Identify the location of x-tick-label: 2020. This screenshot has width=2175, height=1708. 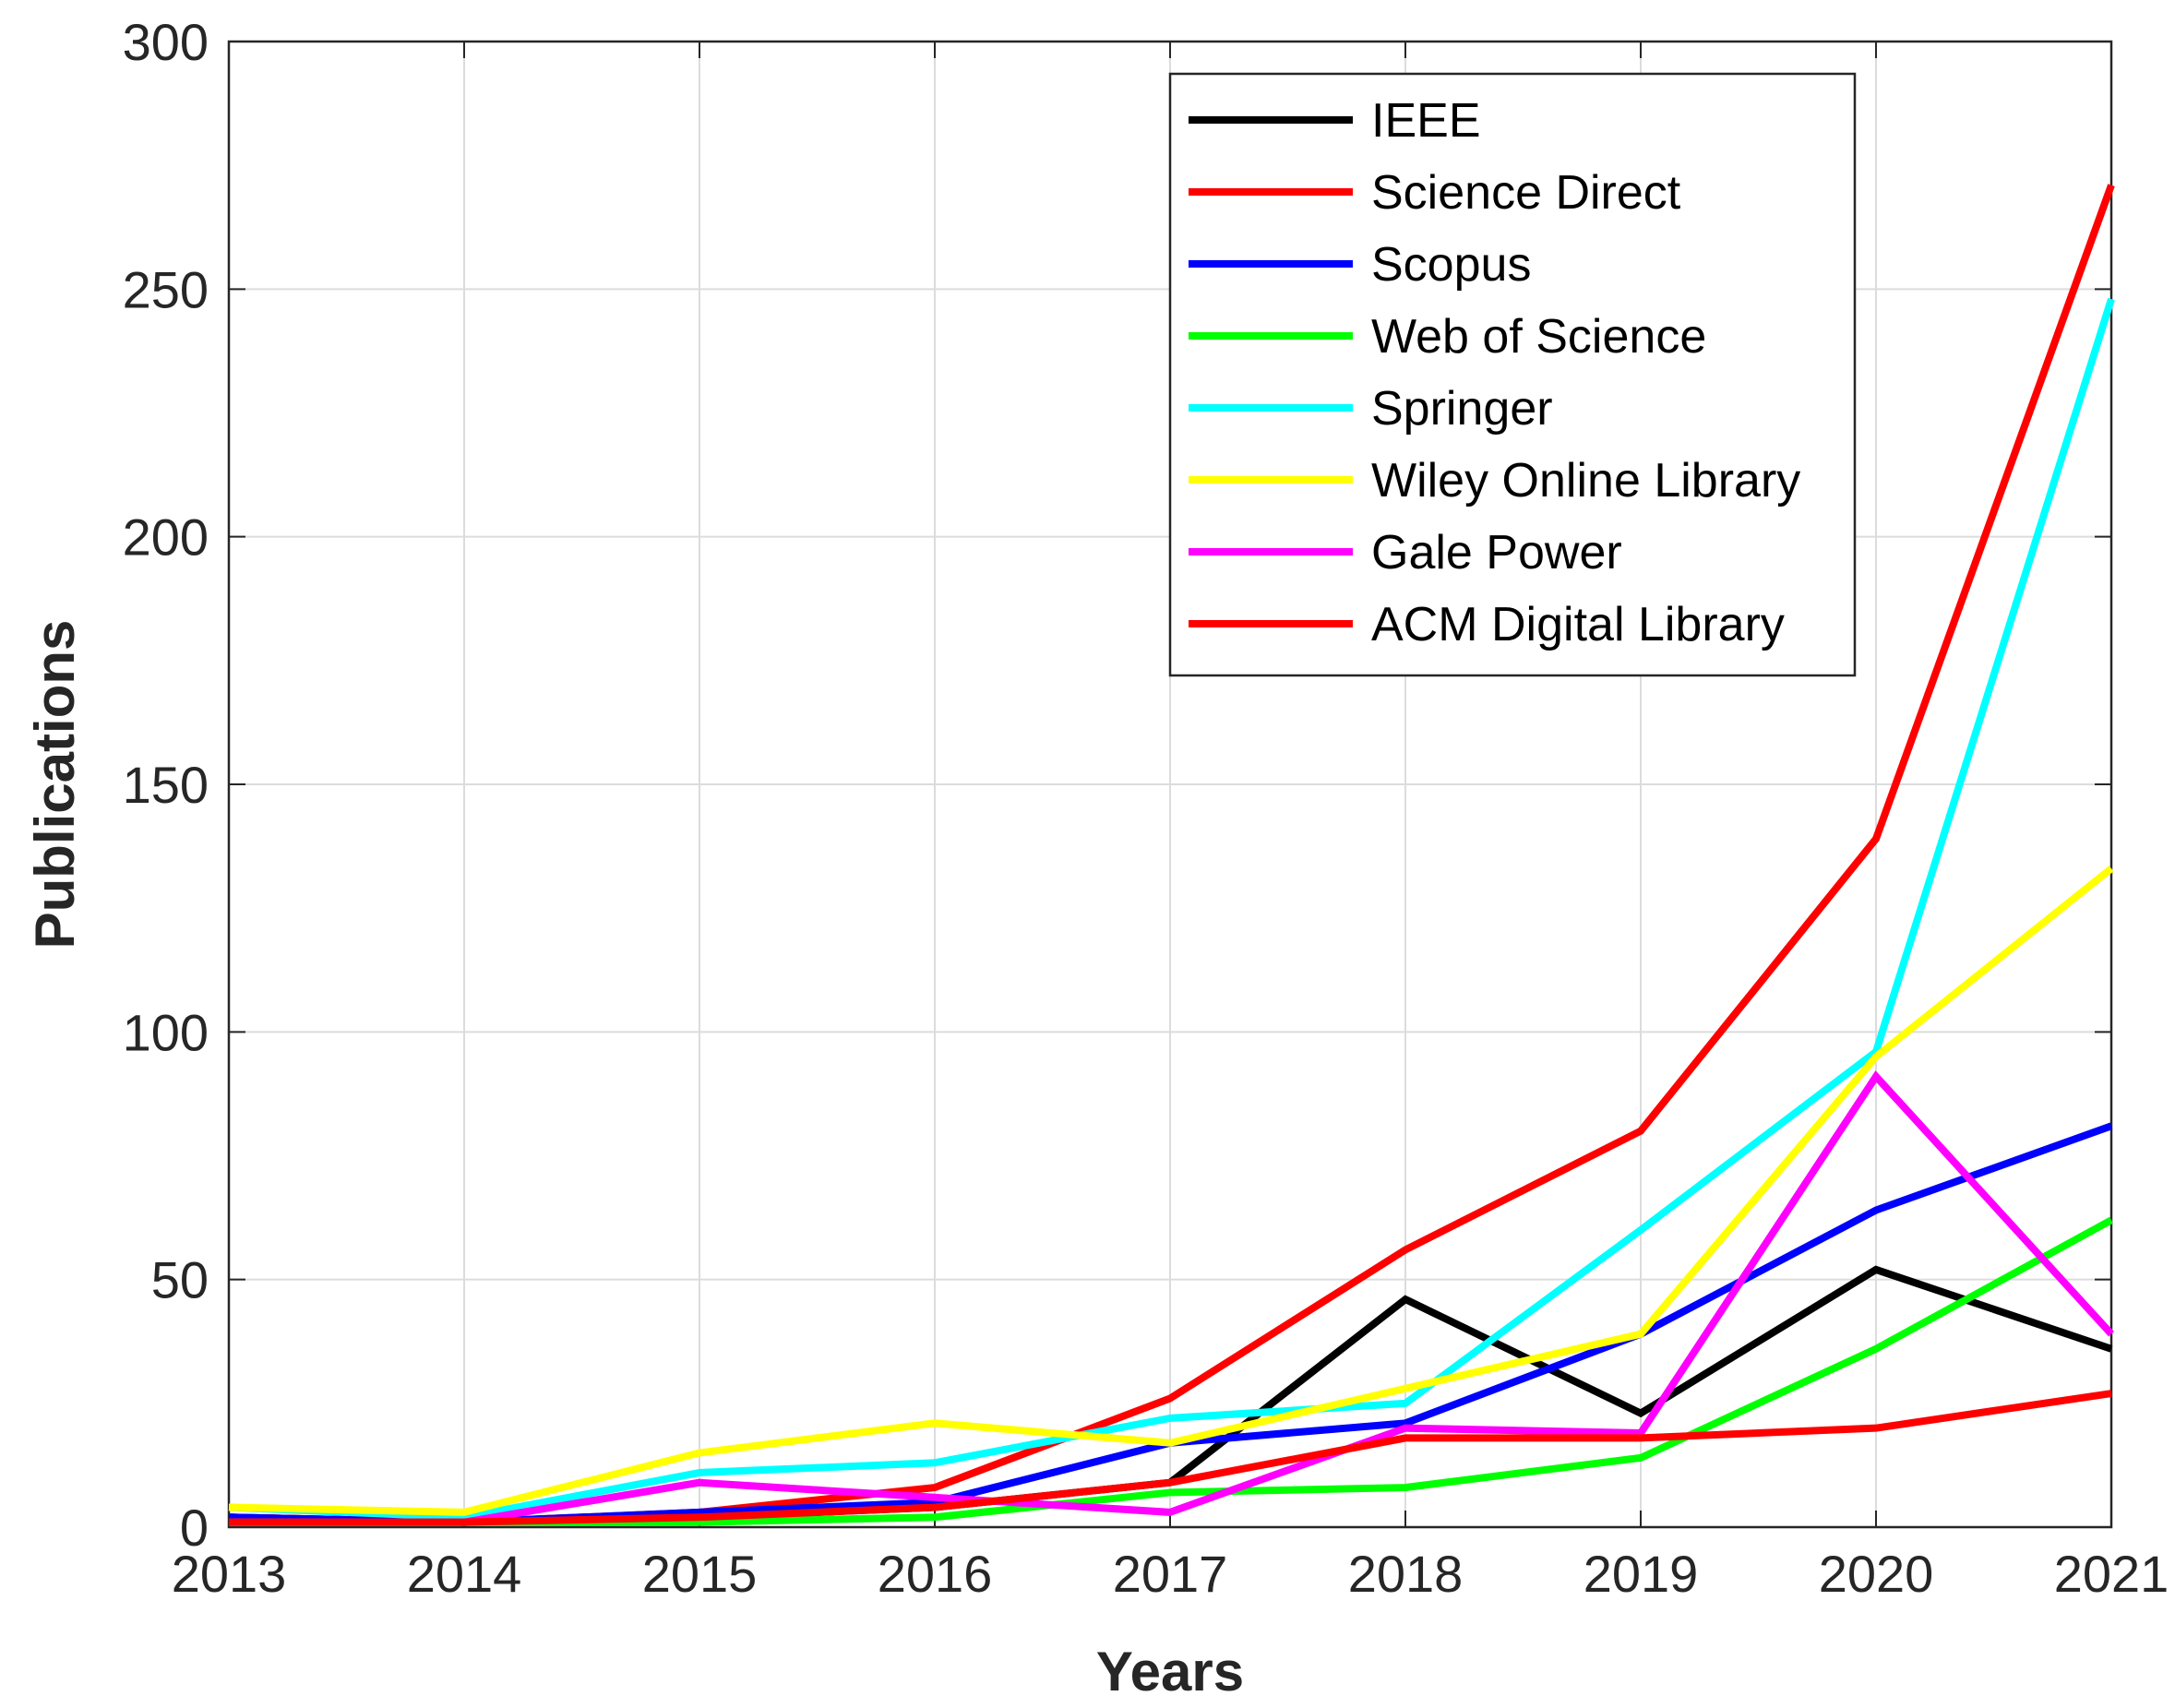
(1876, 1574).